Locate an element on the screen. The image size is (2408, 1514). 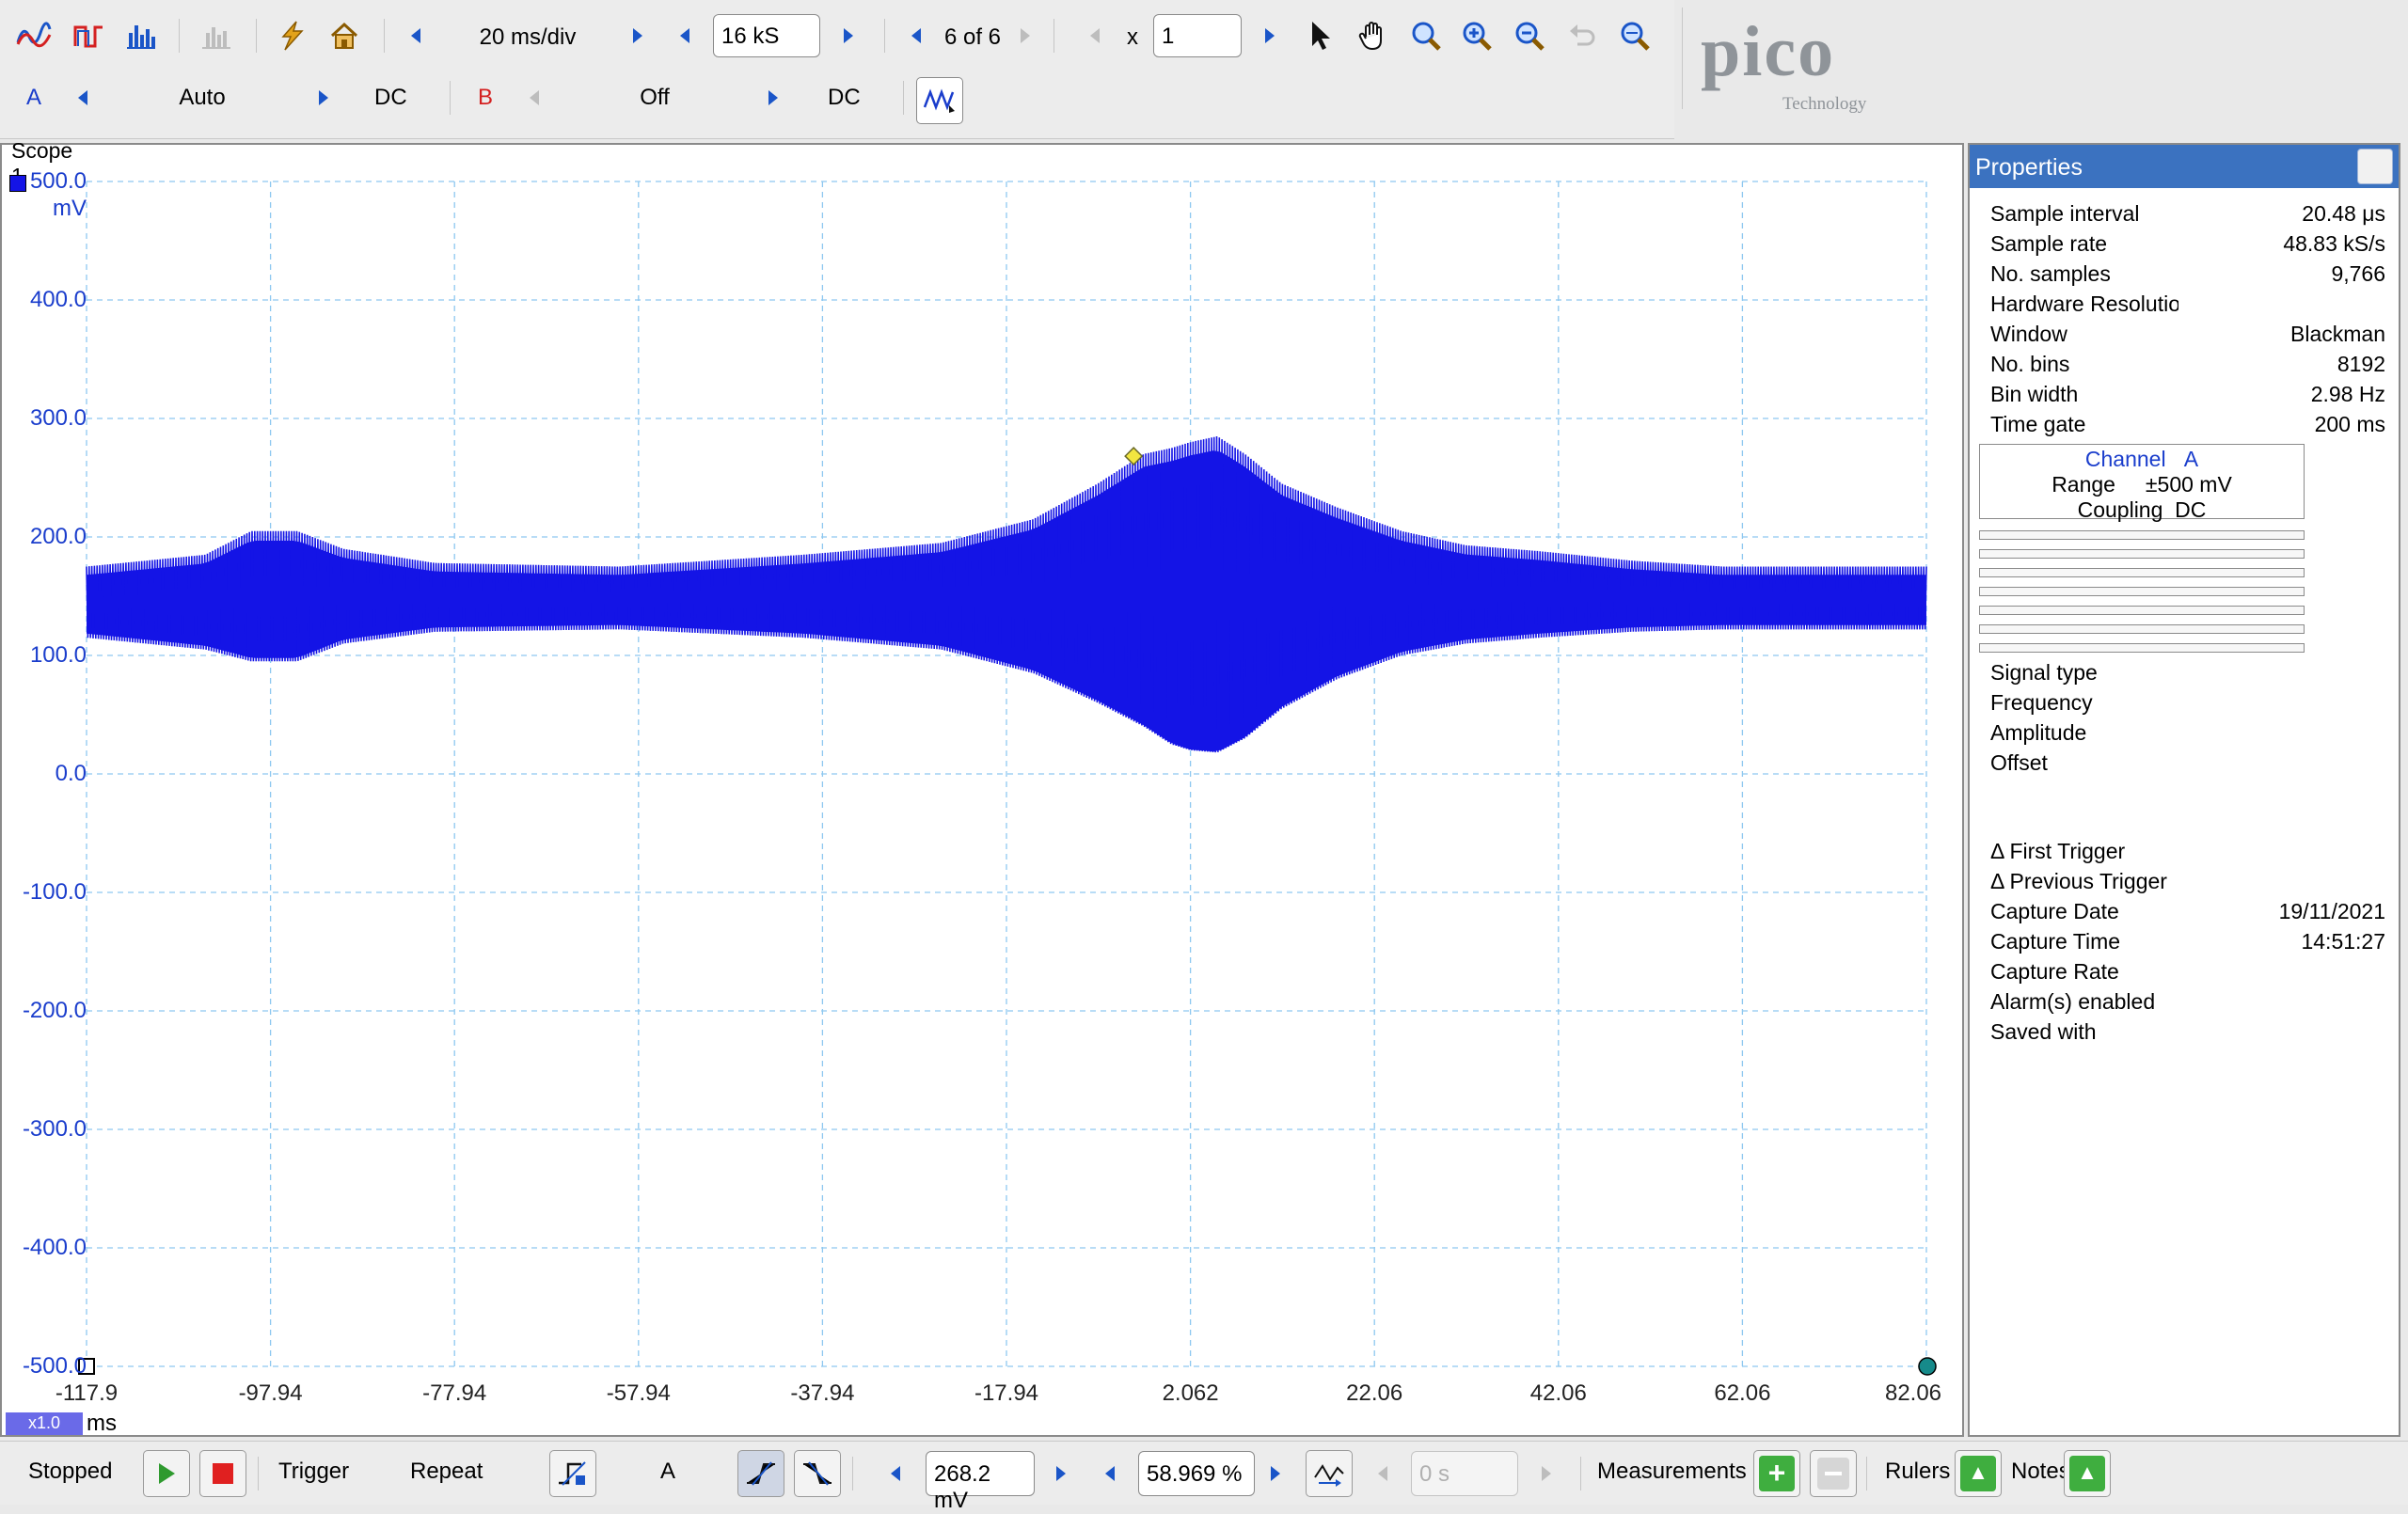
zoom-next-button is located at coordinates (1270, 35).